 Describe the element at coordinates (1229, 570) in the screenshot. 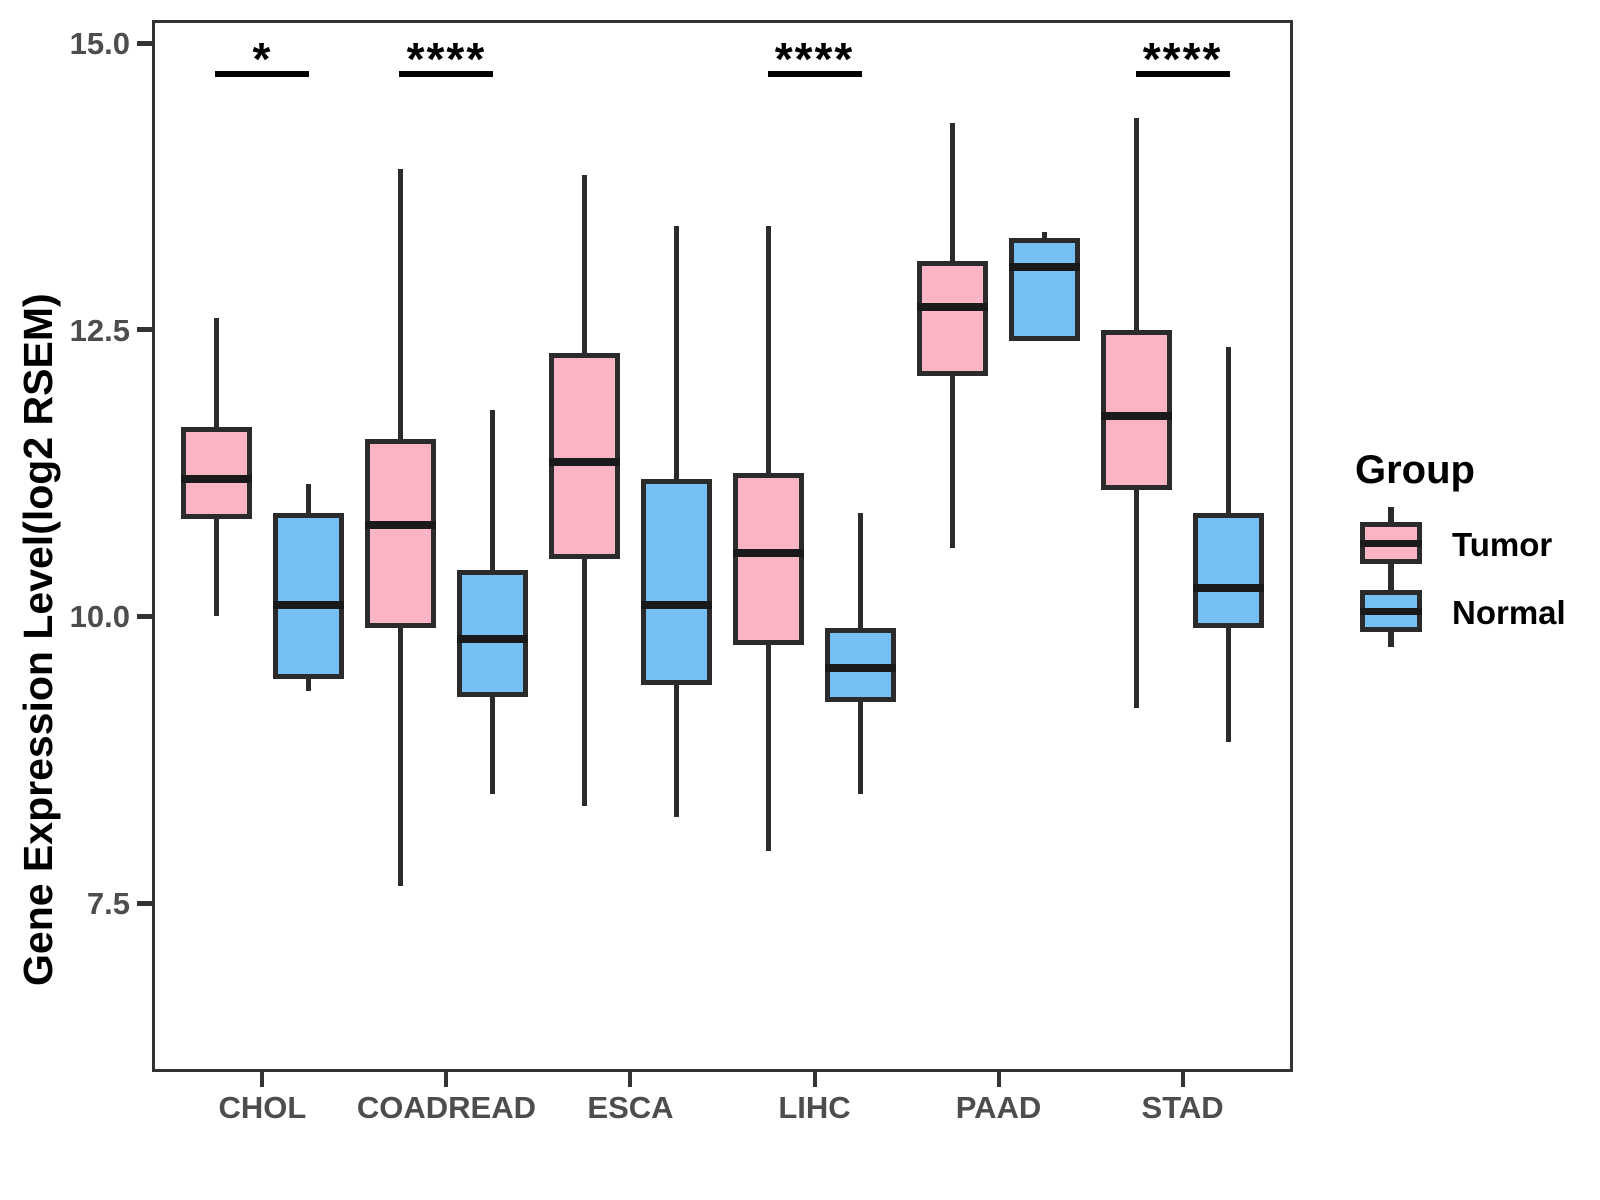

I see `box-STAD-normal` at that location.